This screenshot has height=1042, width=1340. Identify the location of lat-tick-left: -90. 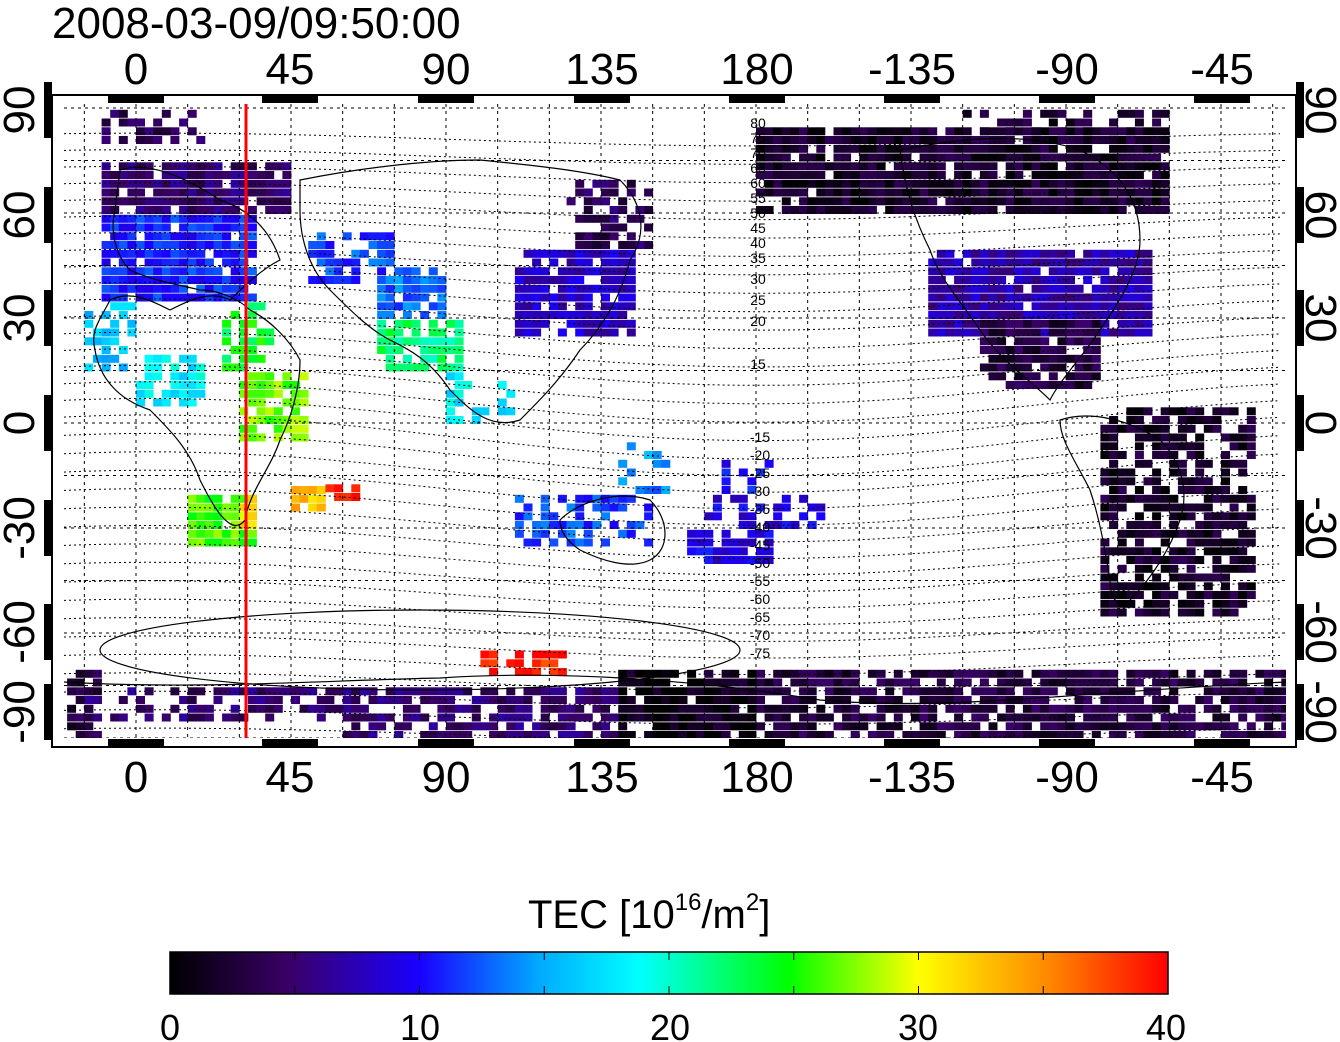
(22, 712).